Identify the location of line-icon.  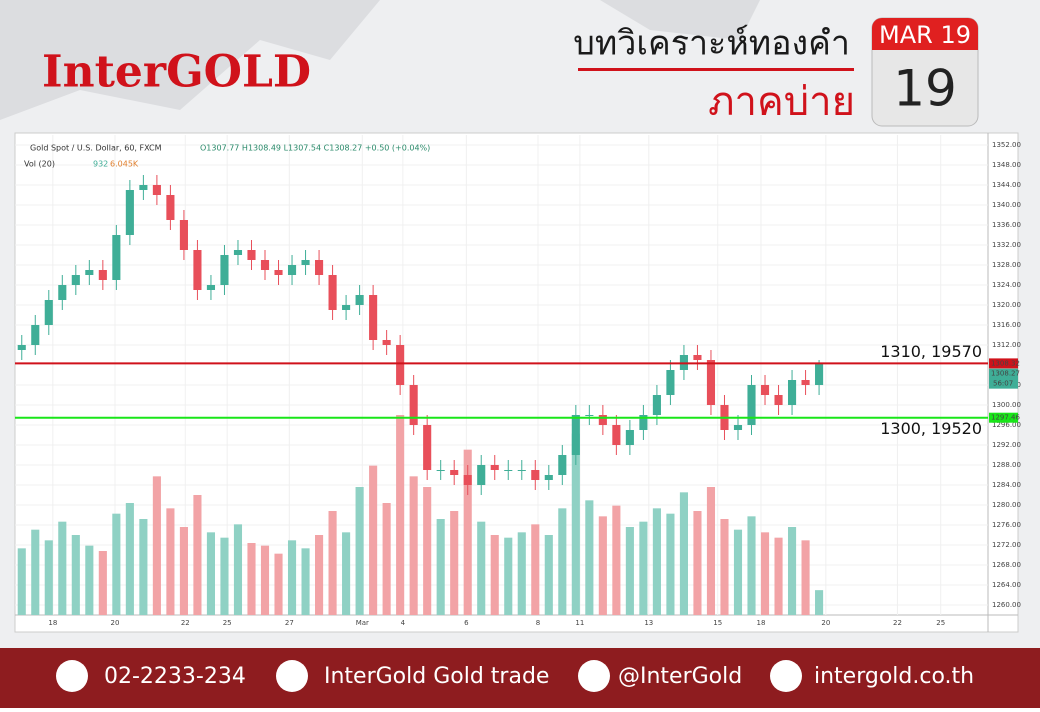
(594, 676).